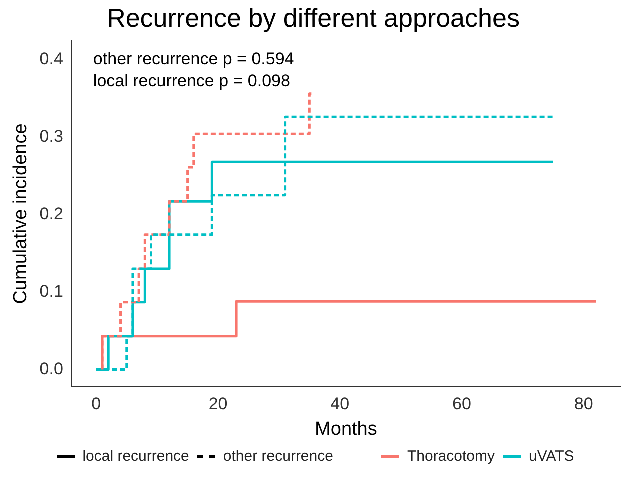 Image resolution: width=639 pixels, height=477 pixels. I want to click on x-axis-title: Months, so click(346, 429).